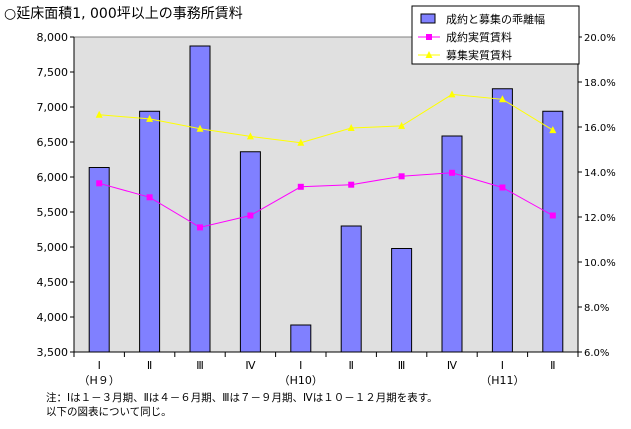  I want to click on x-tick-label-2: Ⅱ, so click(149, 365).